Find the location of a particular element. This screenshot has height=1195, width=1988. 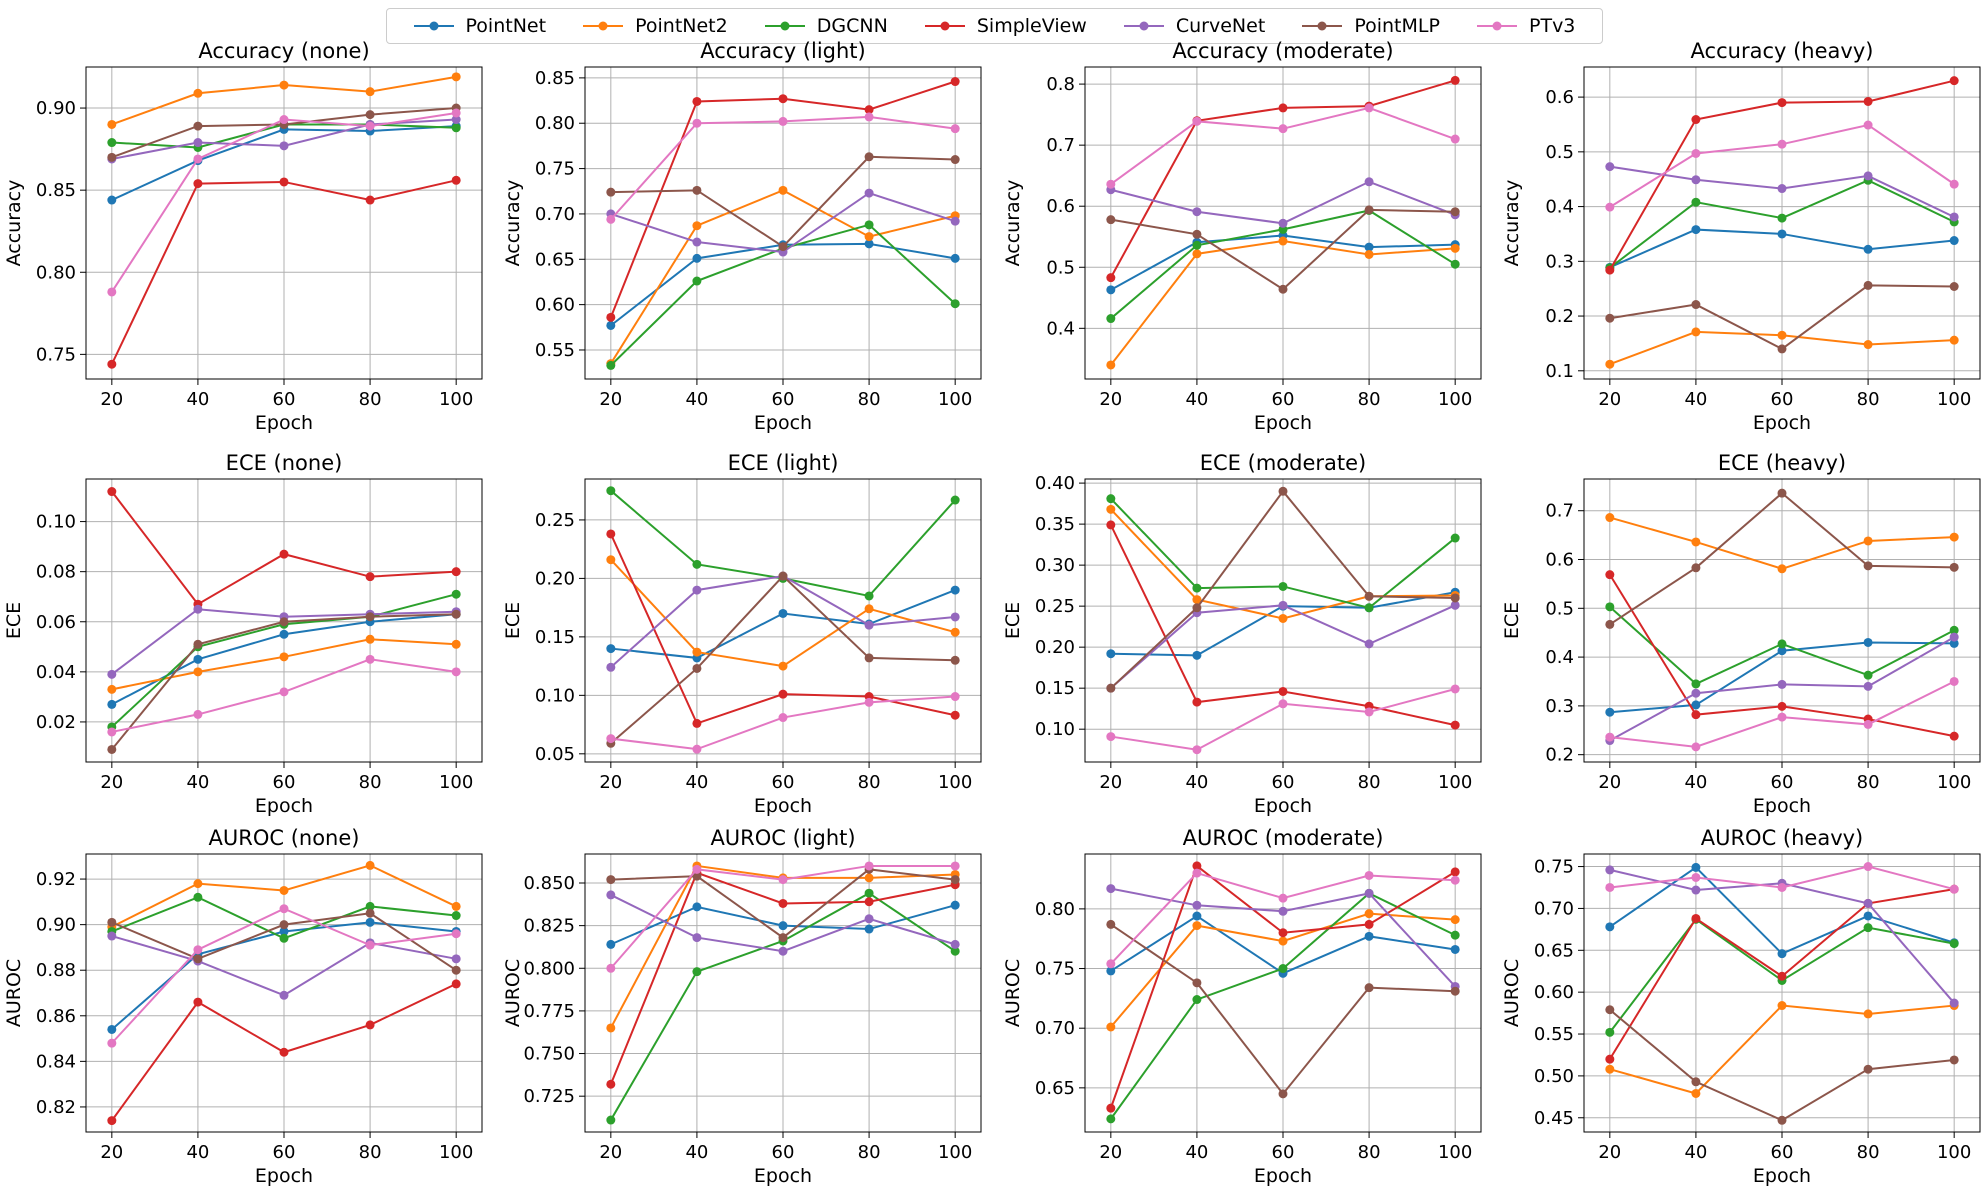

series-pointnet2 is located at coordinates (1782, 543).